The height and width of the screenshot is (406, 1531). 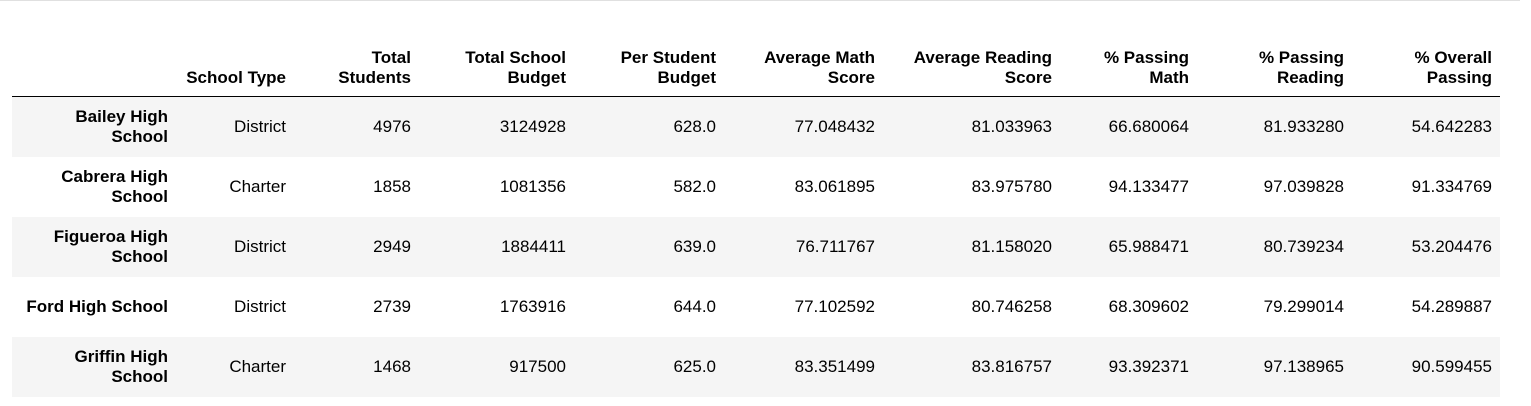 What do you see at coordinates (834, 126) in the screenshot?
I see `cell-average-math-score: 77.048432` at bounding box center [834, 126].